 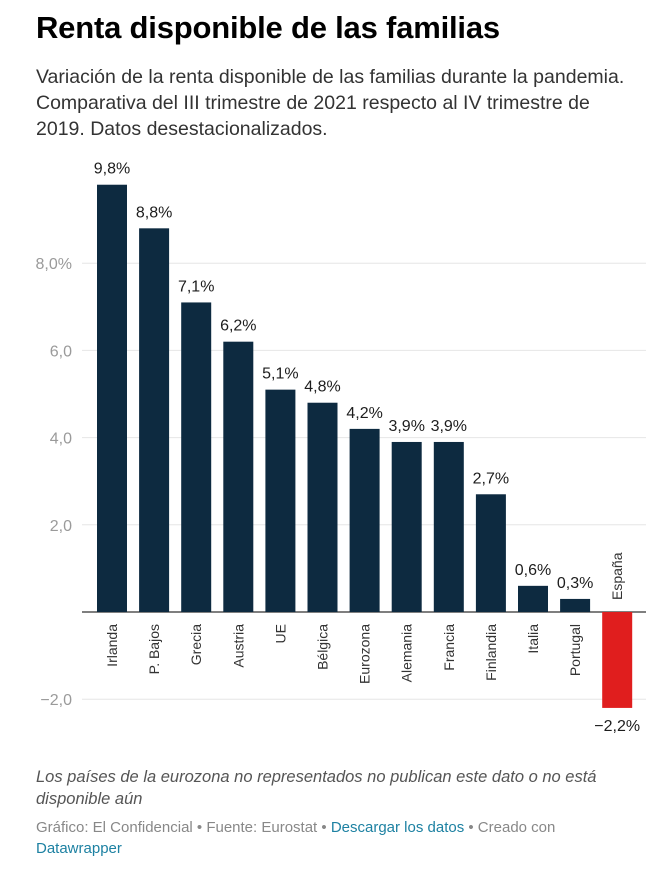 I want to click on bar-value-label: 7,1%, so click(x=196, y=286).